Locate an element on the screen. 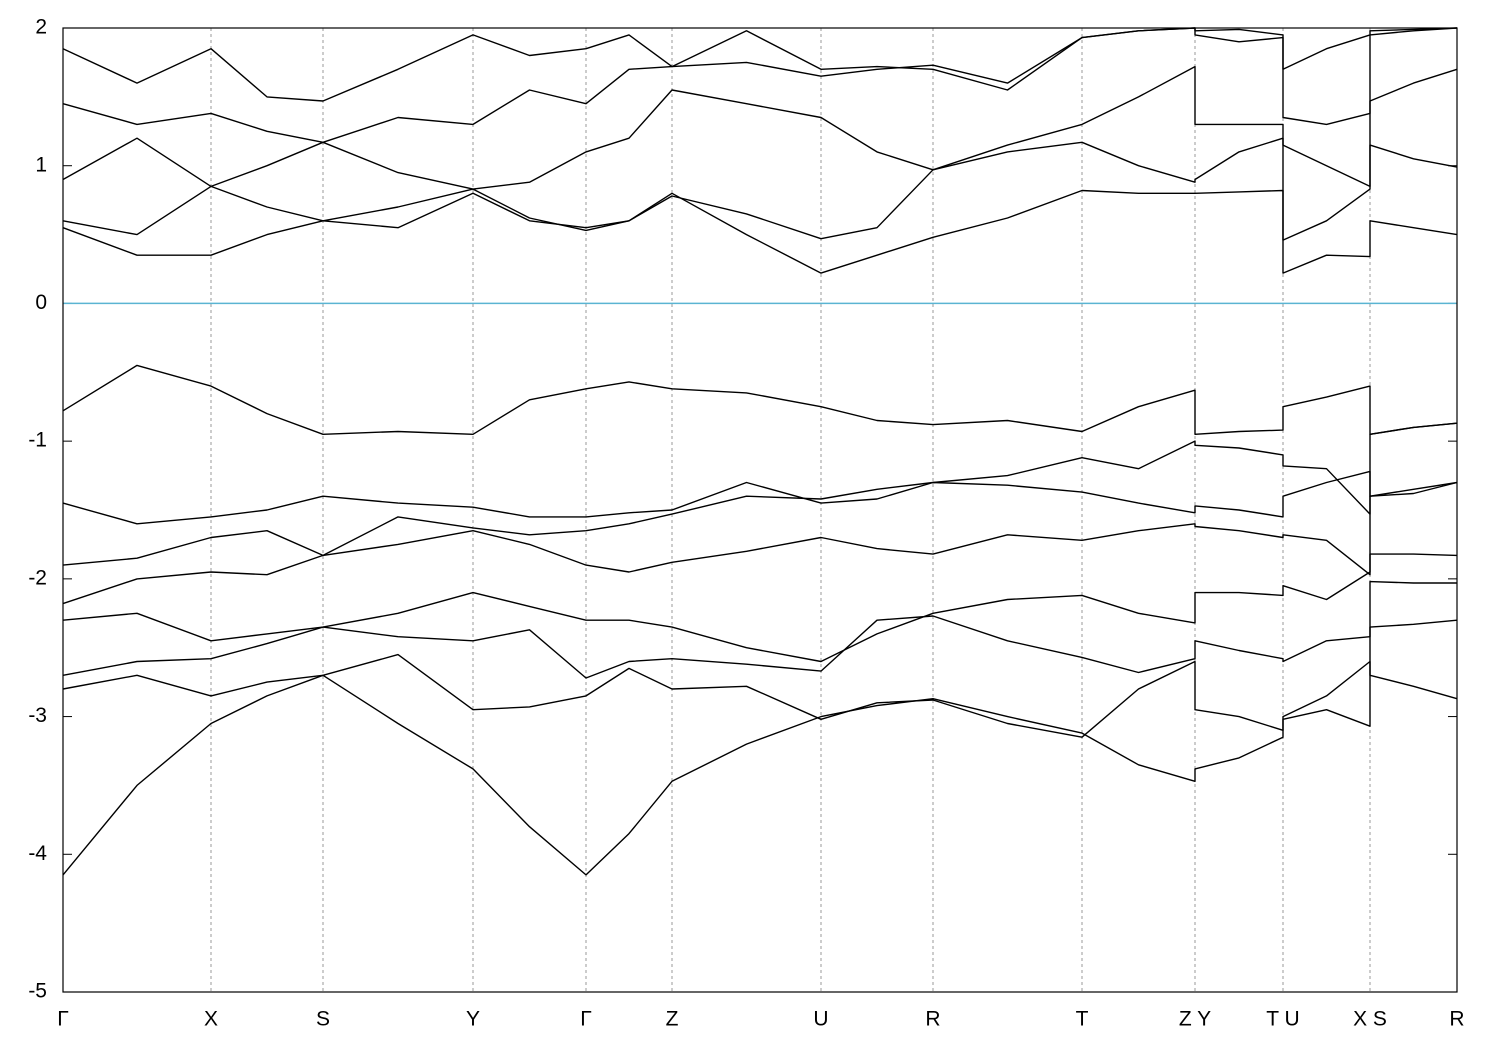  y-tick-label: 0 is located at coordinates (41, 302).